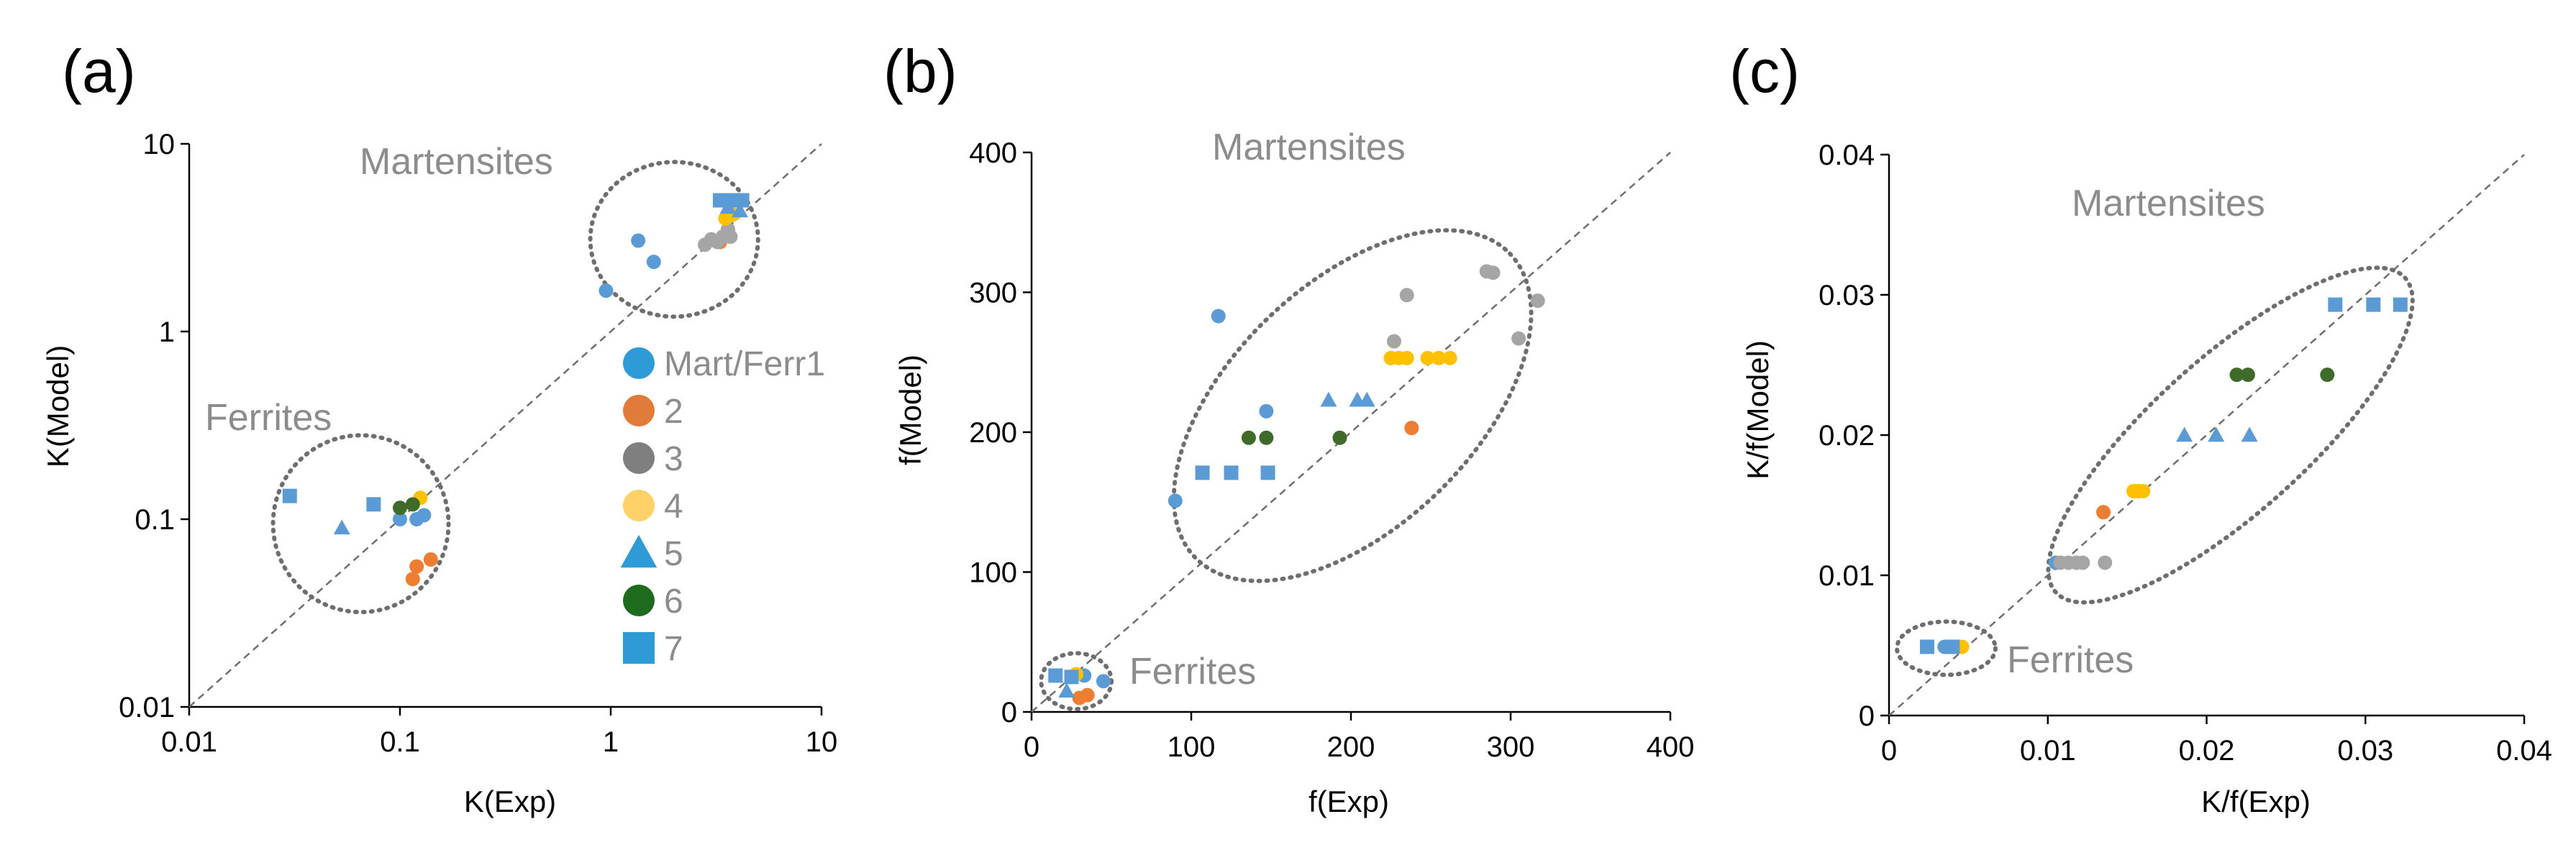 Image resolution: width=2576 pixels, height=850 pixels. What do you see at coordinates (673, 649) in the screenshot?
I see `legend-label: 7` at bounding box center [673, 649].